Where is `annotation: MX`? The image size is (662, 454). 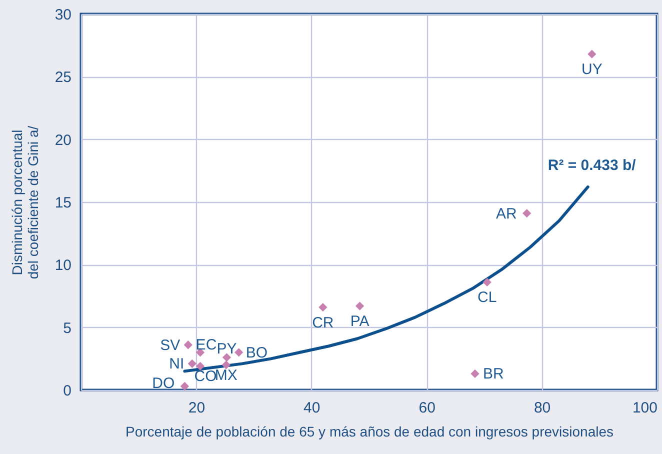 annotation: MX is located at coordinates (226, 375).